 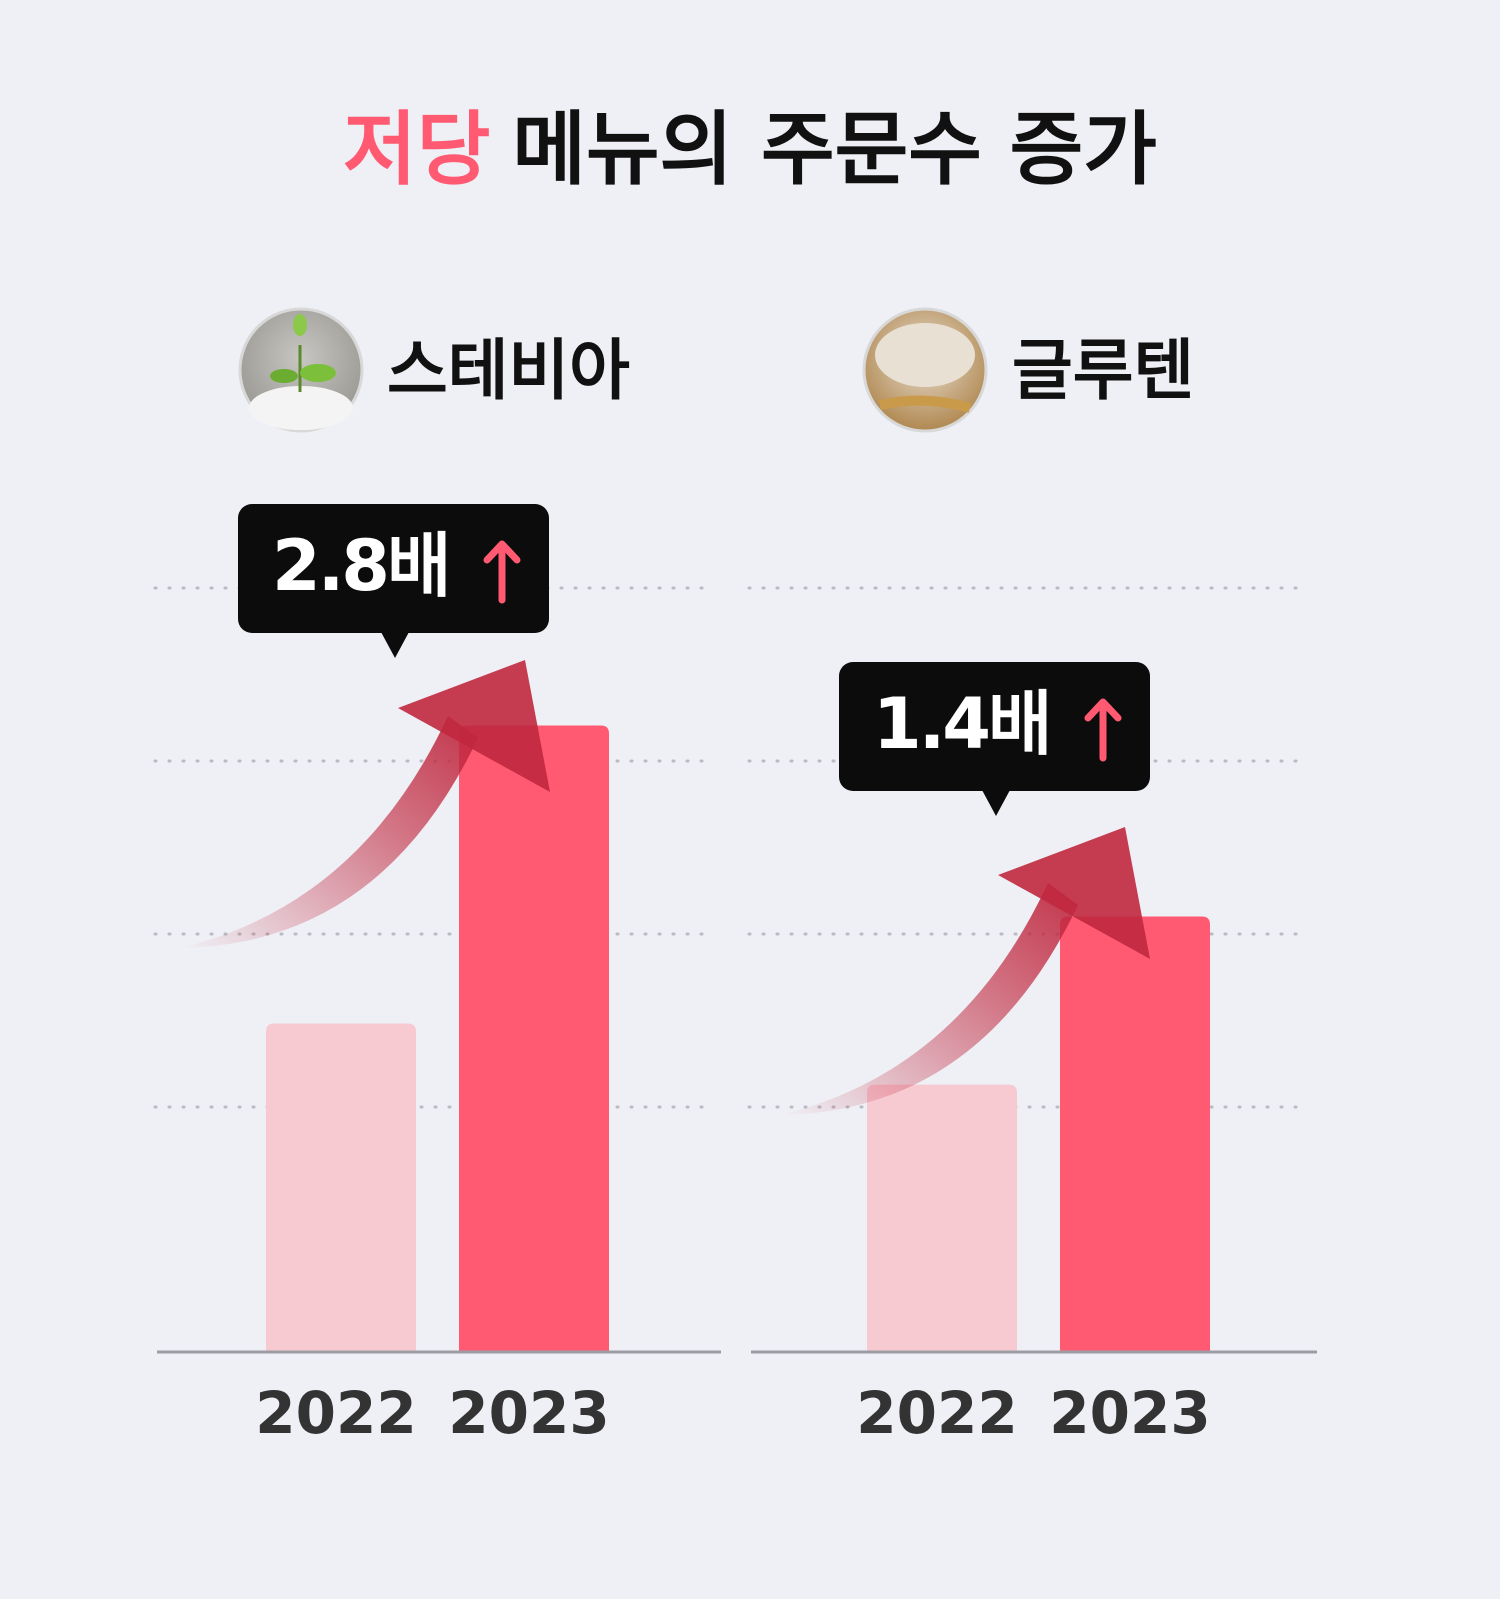 What do you see at coordinates (834, 149) in the screenshot?
I see `title-rest: 메뉴의 주문수 증가` at bounding box center [834, 149].